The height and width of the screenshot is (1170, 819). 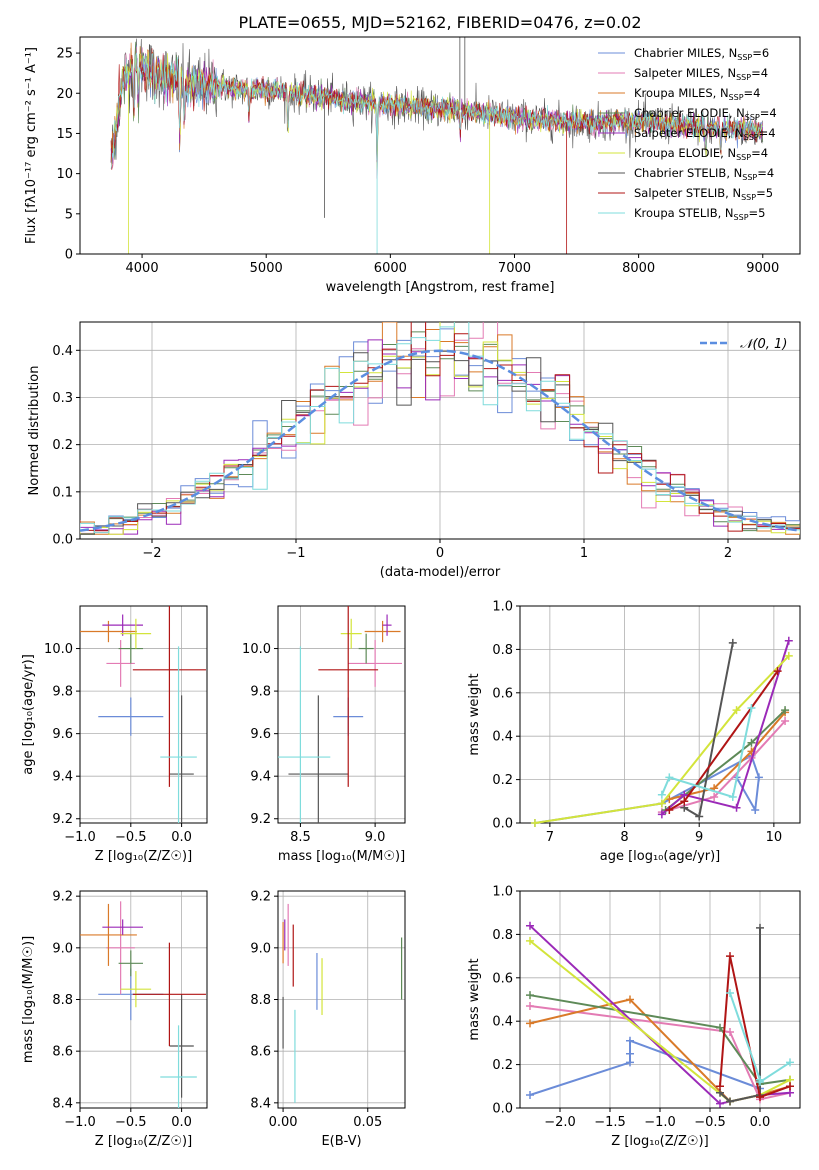 What do you see at coordinates (440, 440) in the screenshot?
I see `gaussian-curve` at bounding box center [440, 440].